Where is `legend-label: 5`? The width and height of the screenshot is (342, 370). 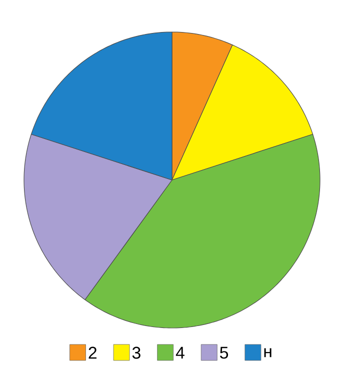 legend-label: 5 is located at coordinates (224, 352).